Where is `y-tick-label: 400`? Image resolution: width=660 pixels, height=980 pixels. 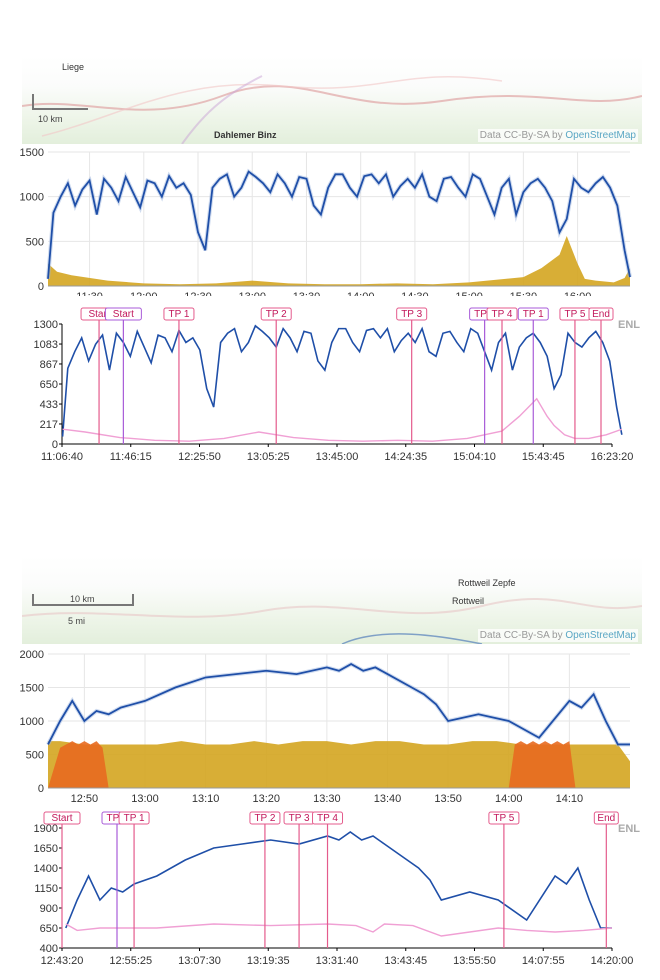
y-tick-label: 400 is located at coordinates (49, 949).